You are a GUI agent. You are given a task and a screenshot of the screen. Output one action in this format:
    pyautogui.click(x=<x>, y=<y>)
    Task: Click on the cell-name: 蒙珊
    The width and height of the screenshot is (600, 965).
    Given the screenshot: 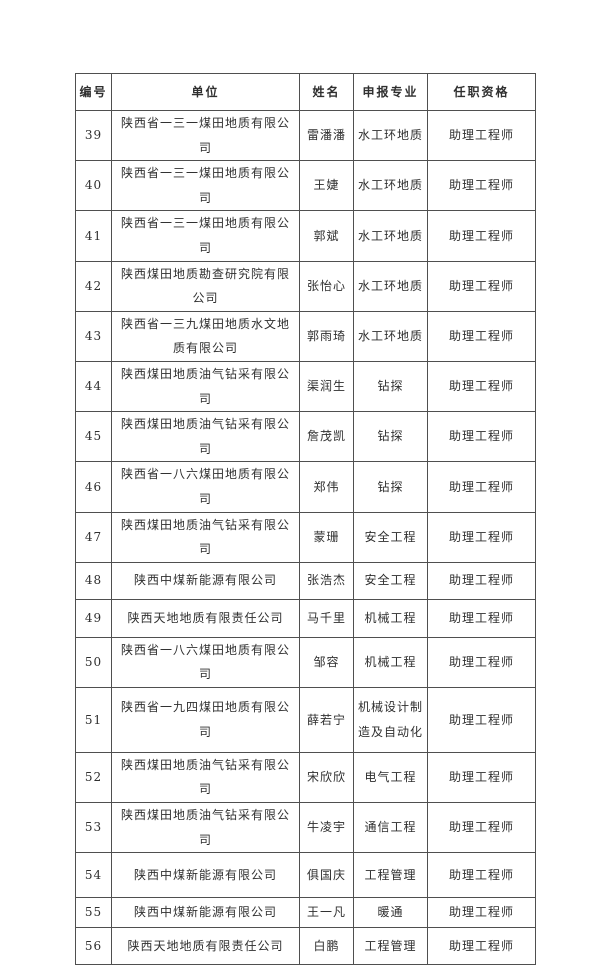 What is the action you would take?
    pyautogui.click(x=326, y=537)
    